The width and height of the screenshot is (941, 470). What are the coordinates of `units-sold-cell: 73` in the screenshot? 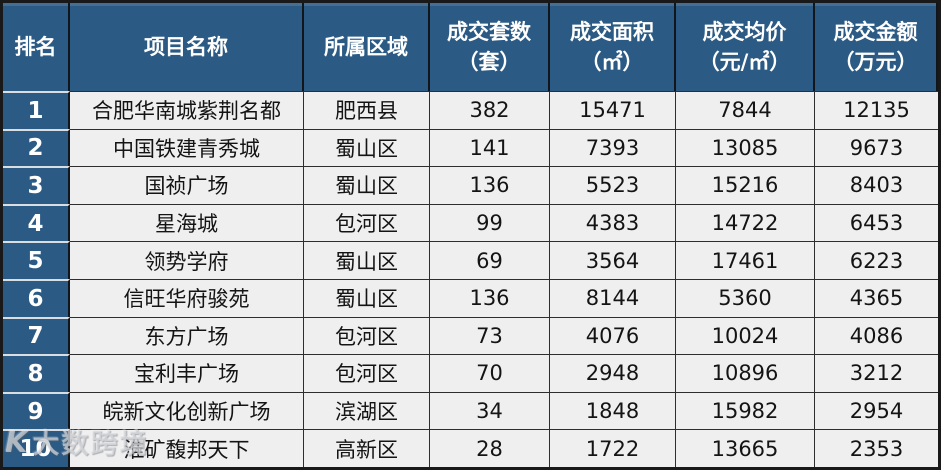 It's located at (490, 335).